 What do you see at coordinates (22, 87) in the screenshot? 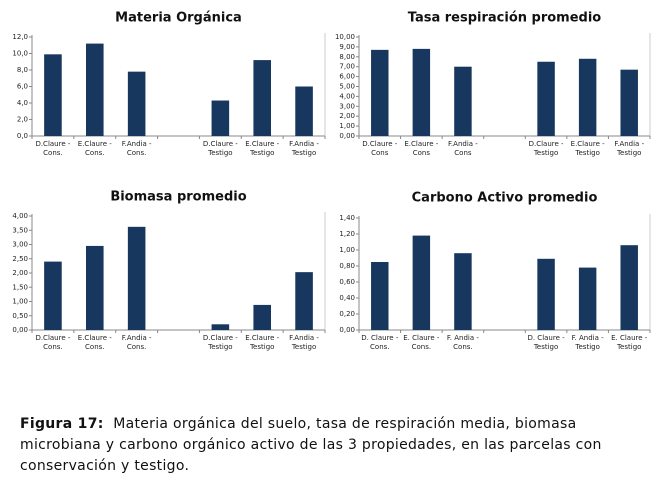
I see `y-tick-label: 6,0` at bounding box center [22, 87].